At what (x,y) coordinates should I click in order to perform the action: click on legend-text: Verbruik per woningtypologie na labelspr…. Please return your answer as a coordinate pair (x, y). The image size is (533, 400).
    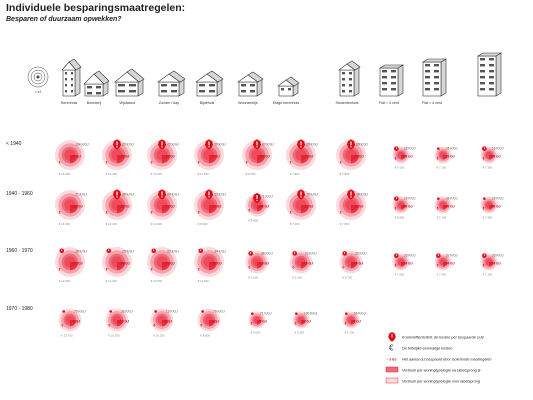
    Looking at the image, I should click on (441, 371).